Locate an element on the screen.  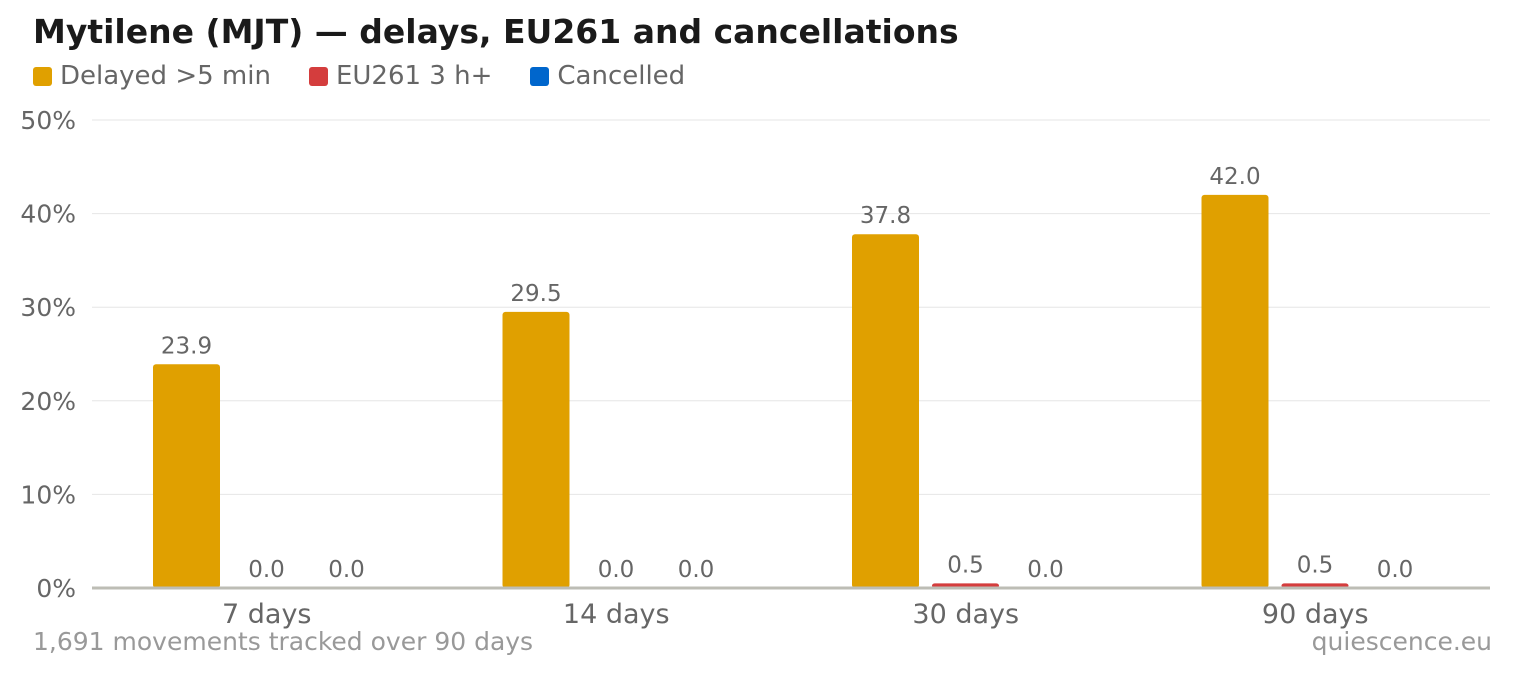
x-tick-label: 7 days is located at coordinates (267, 614).